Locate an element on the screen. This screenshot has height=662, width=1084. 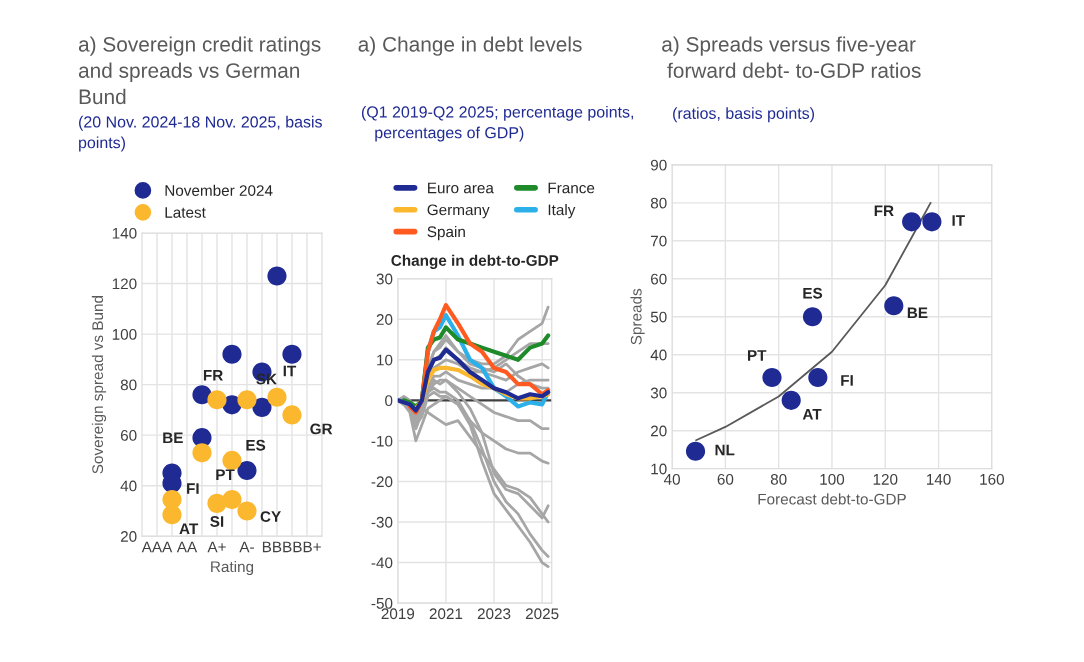
y-tick-label: -10 is located at coordinates (382, 441).